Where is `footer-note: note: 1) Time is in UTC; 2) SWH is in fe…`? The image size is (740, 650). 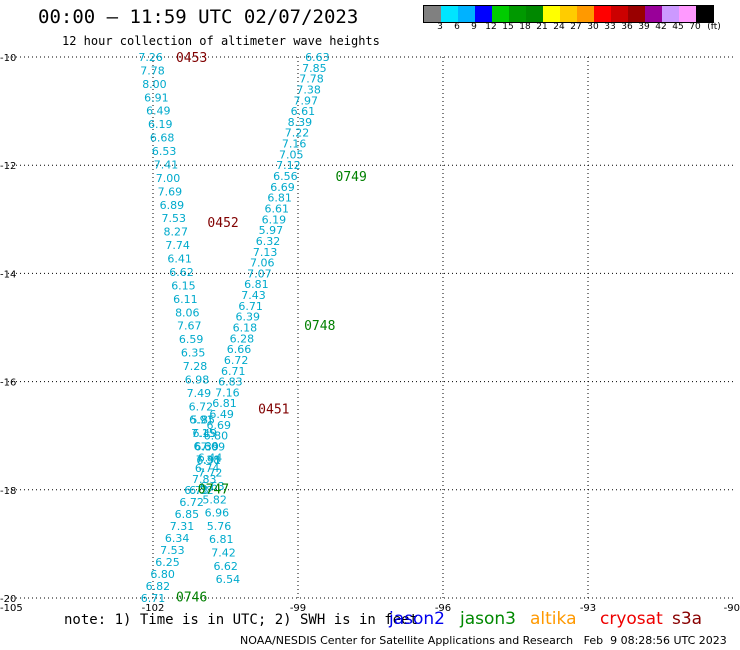 footer-note: note: 1) Time is in UTC; 2) SWH is in fe… is located at coordinates (241, 620).